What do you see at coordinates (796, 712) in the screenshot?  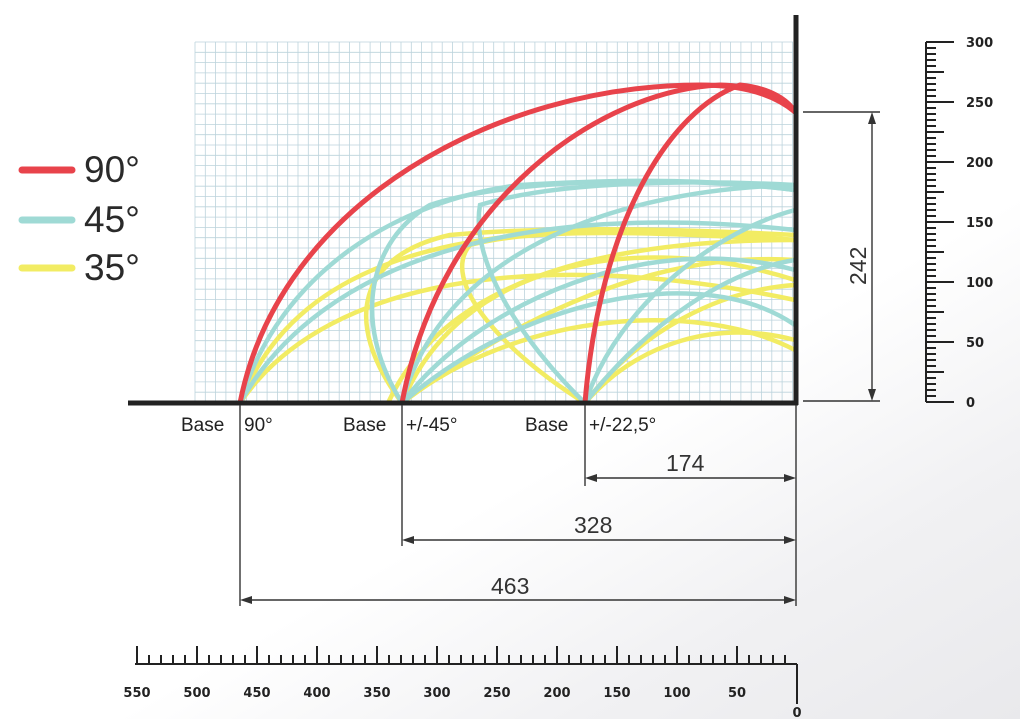 I see `horizontal-scale-label: 0` at bounding box center [796, 712].